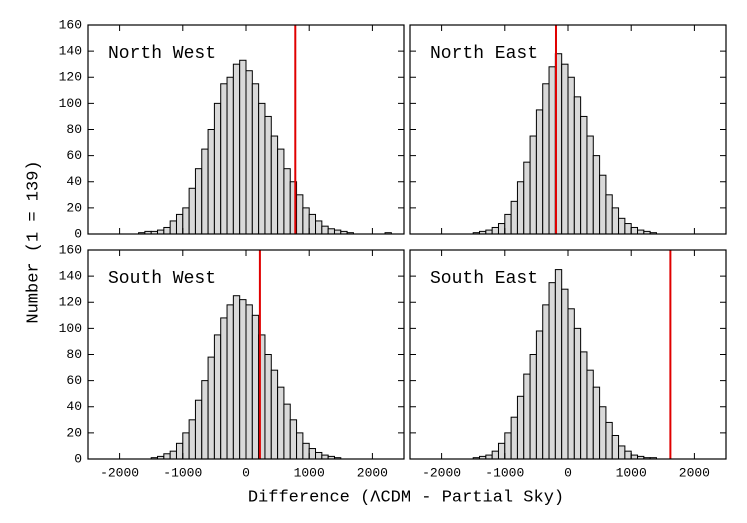 The width and height of the screenshot is (747, 523). Describe the element at coordinates (484, 279) in the screenshot. I see `panel-title: South East` at that location.